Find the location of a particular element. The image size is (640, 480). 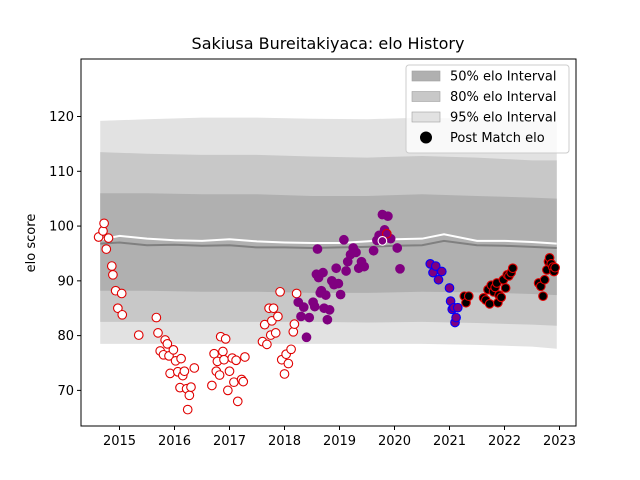

x-tick-label: 2017 is located at coordinates (229, 441).